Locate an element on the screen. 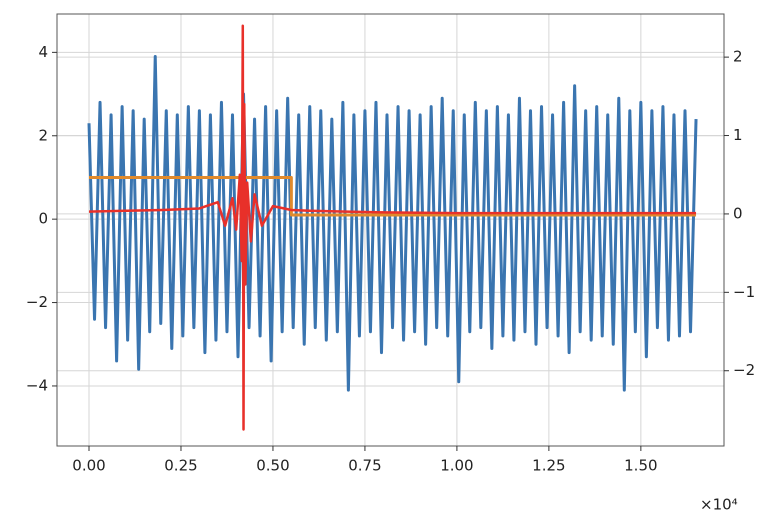 The height and width of the screenshot is (528, 784). y2-tick-label: −2 is located at coordinates (744, 370).